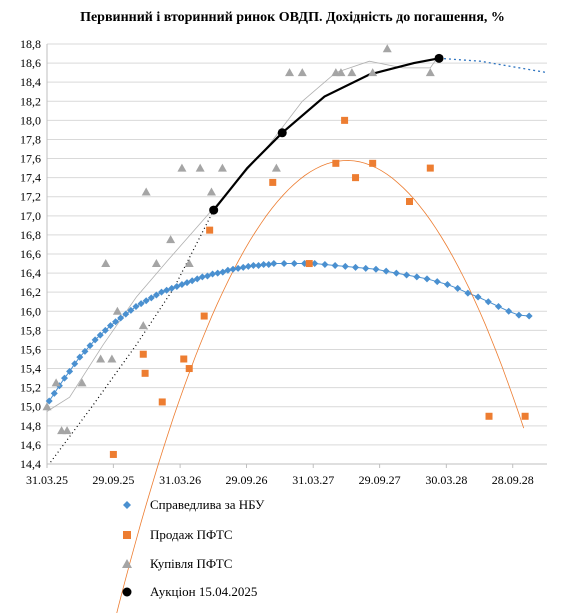 This screenshot has height=613, width=585. What do you see at coordinates (207, 504) in the screenshot?
I see `legend-label-nbu: Справедлива за НБУ` at bounding box center [207, 504].